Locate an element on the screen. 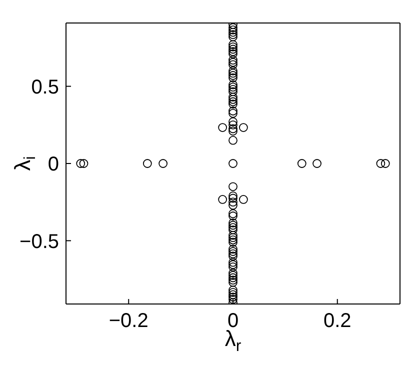 Image resolution: width=417 pixels, height=368 pixels. x-tick-label: 0.2 is located at coordinates (337, 321).